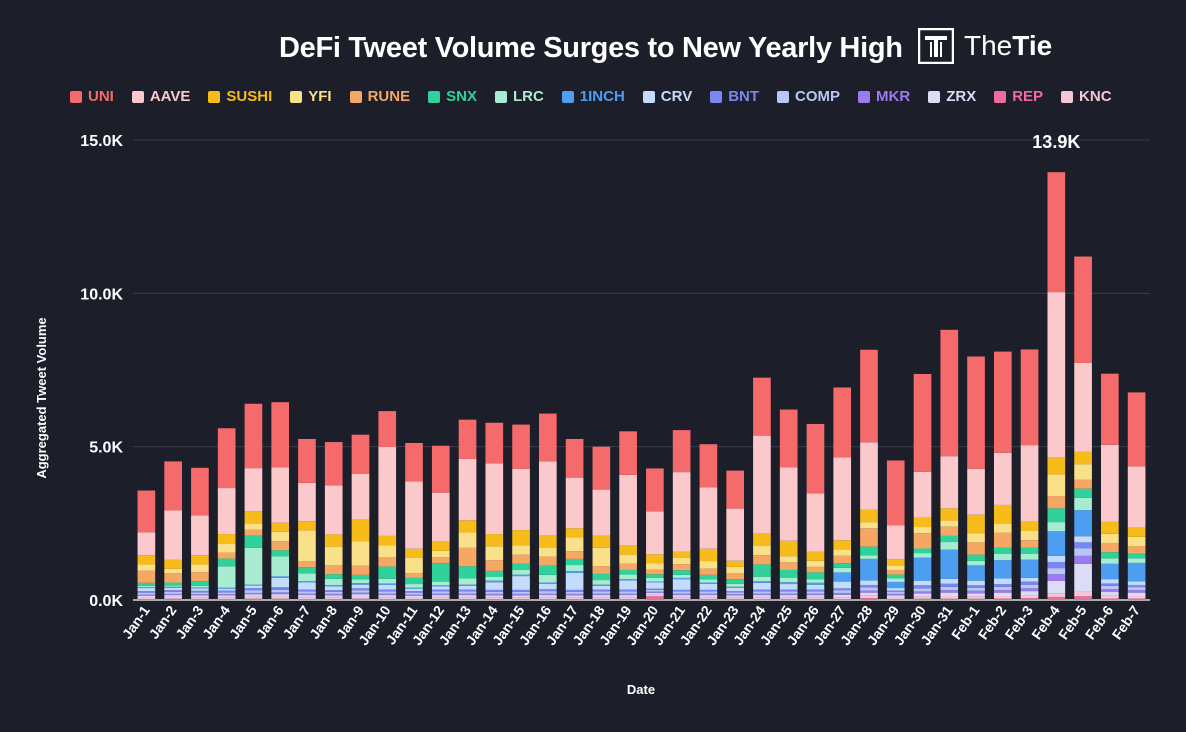 The width and height of the screenshot is (1186, 732). I want to click on legend-item-sushi: SUSHI, so click(240, 96).